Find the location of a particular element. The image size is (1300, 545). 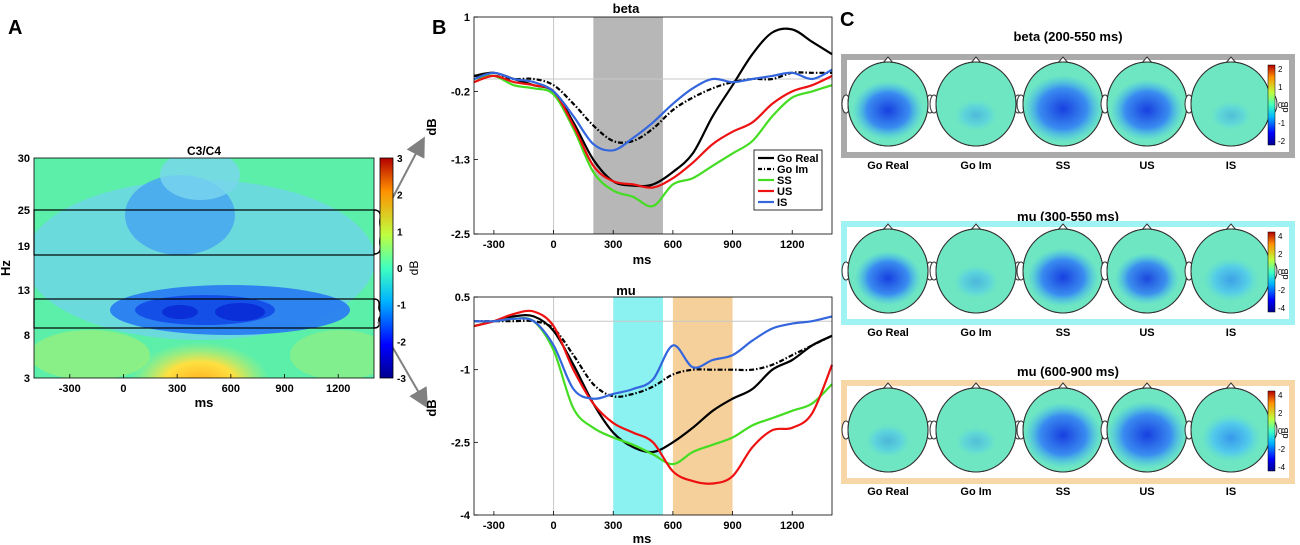

legend-ss: SS is located at coordinates (784, 181).